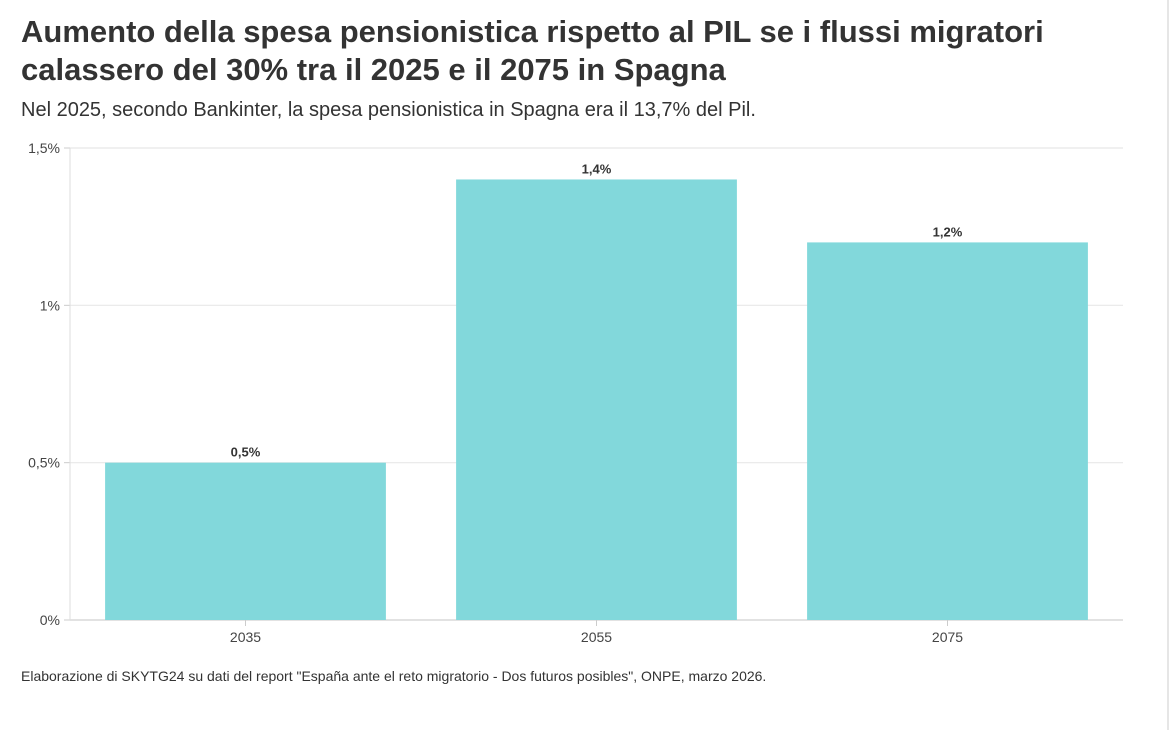 This screenshot has width=1169, height=730. I want to click on y-tick-label: 1,5%, so click(44, 148).